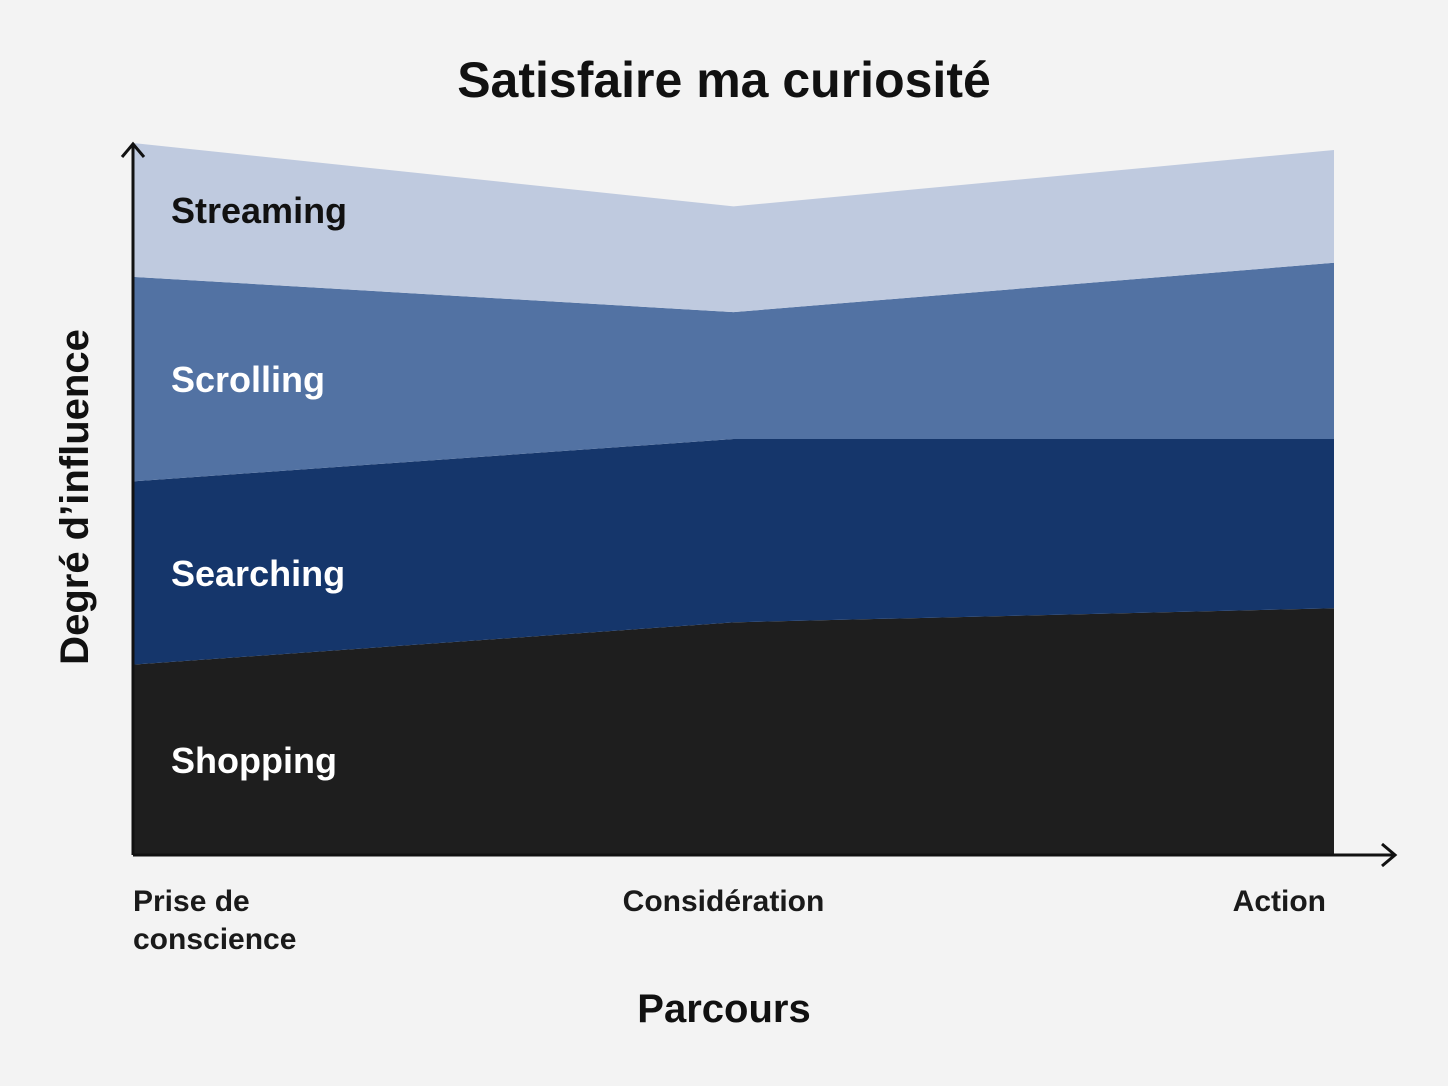  I want to click on series-label-streaming: Streaming, so click(259, 210).